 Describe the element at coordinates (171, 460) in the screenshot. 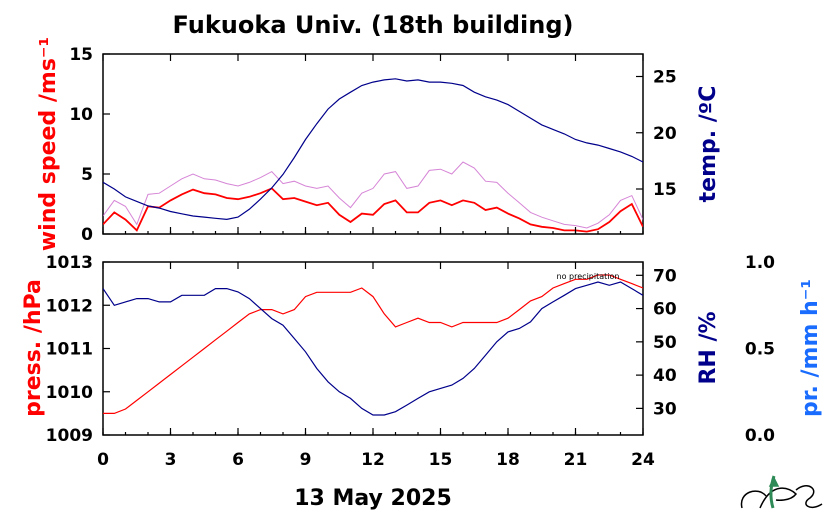

I see `x-tick-label: 3` at that location.